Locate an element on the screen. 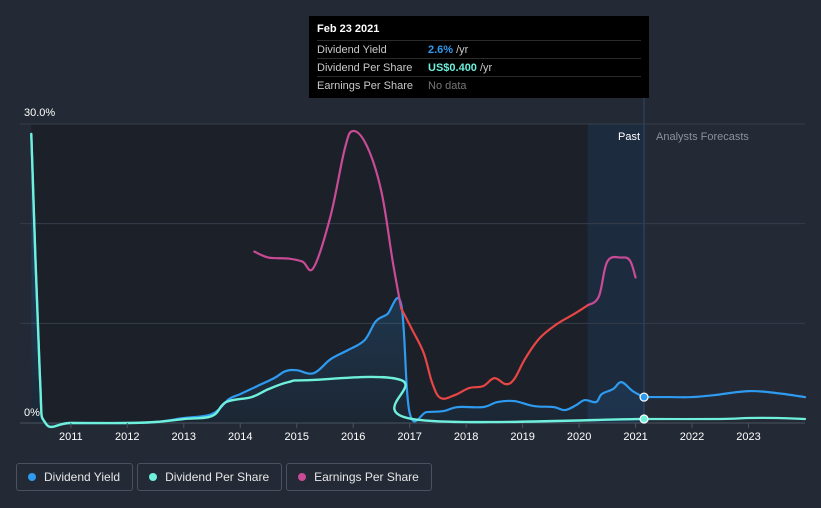 The height and width of the screenshot is (508, 821). series-line-dividend-per-share-forecast is located at coordinates (724, 418).